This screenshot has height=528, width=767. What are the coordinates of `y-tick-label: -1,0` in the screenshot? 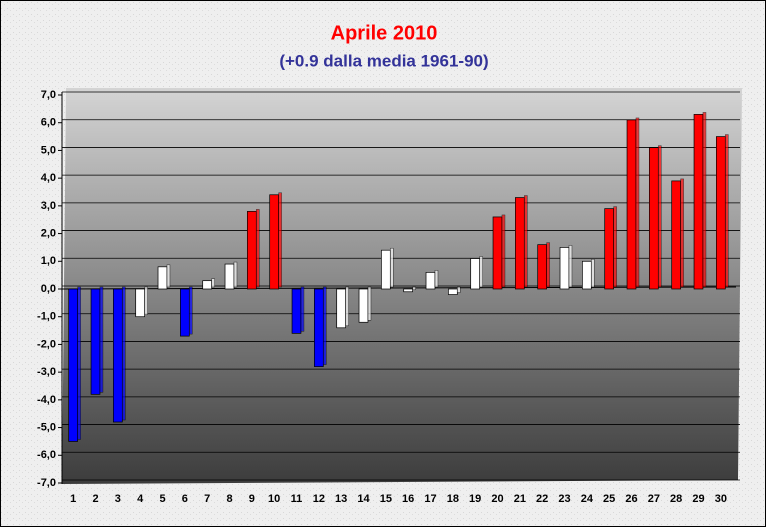 It's located at (46, 317).